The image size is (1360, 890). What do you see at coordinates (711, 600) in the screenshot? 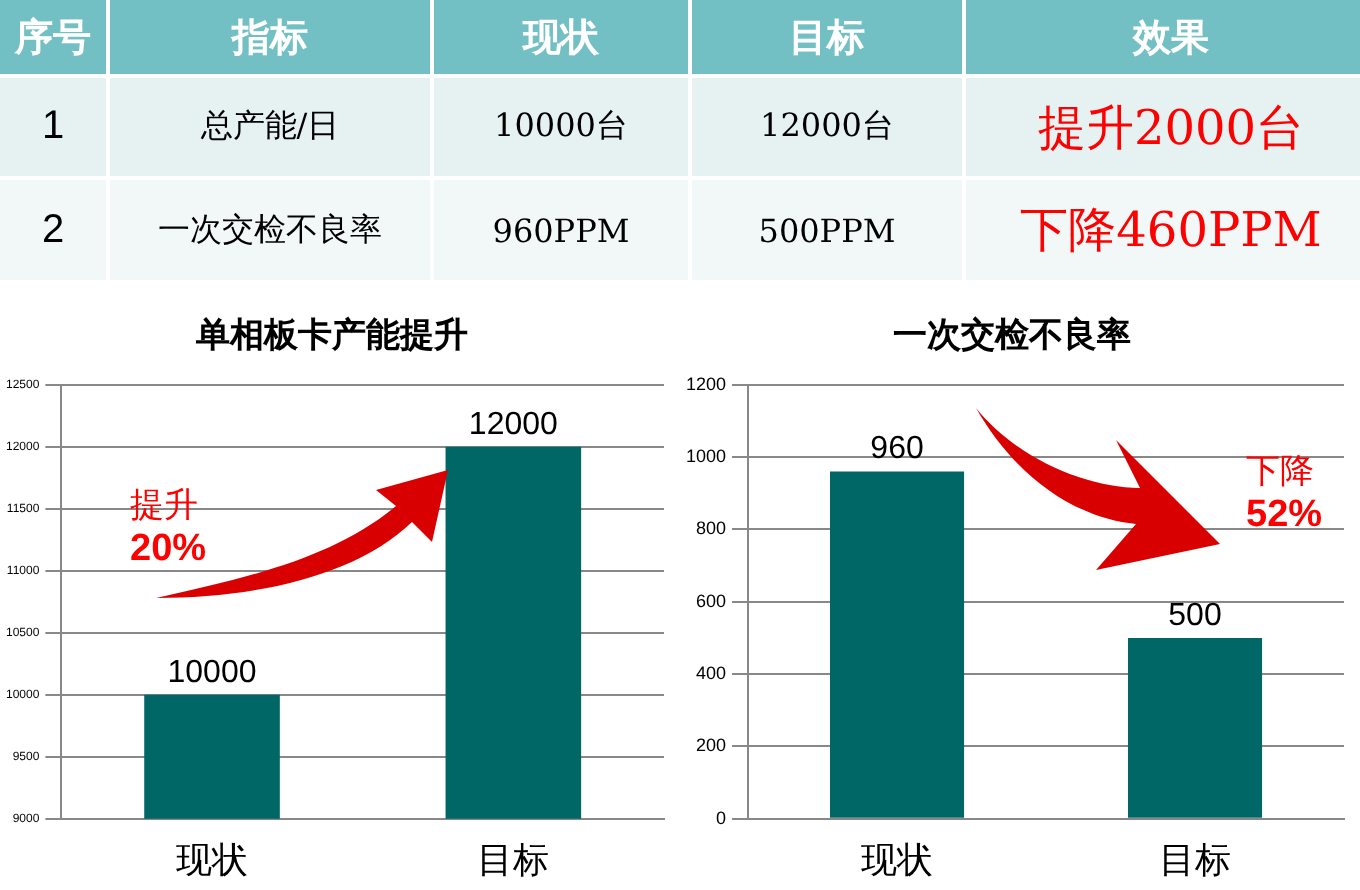
I see `y-tick-label: 600` at bounding box center [711, 600].